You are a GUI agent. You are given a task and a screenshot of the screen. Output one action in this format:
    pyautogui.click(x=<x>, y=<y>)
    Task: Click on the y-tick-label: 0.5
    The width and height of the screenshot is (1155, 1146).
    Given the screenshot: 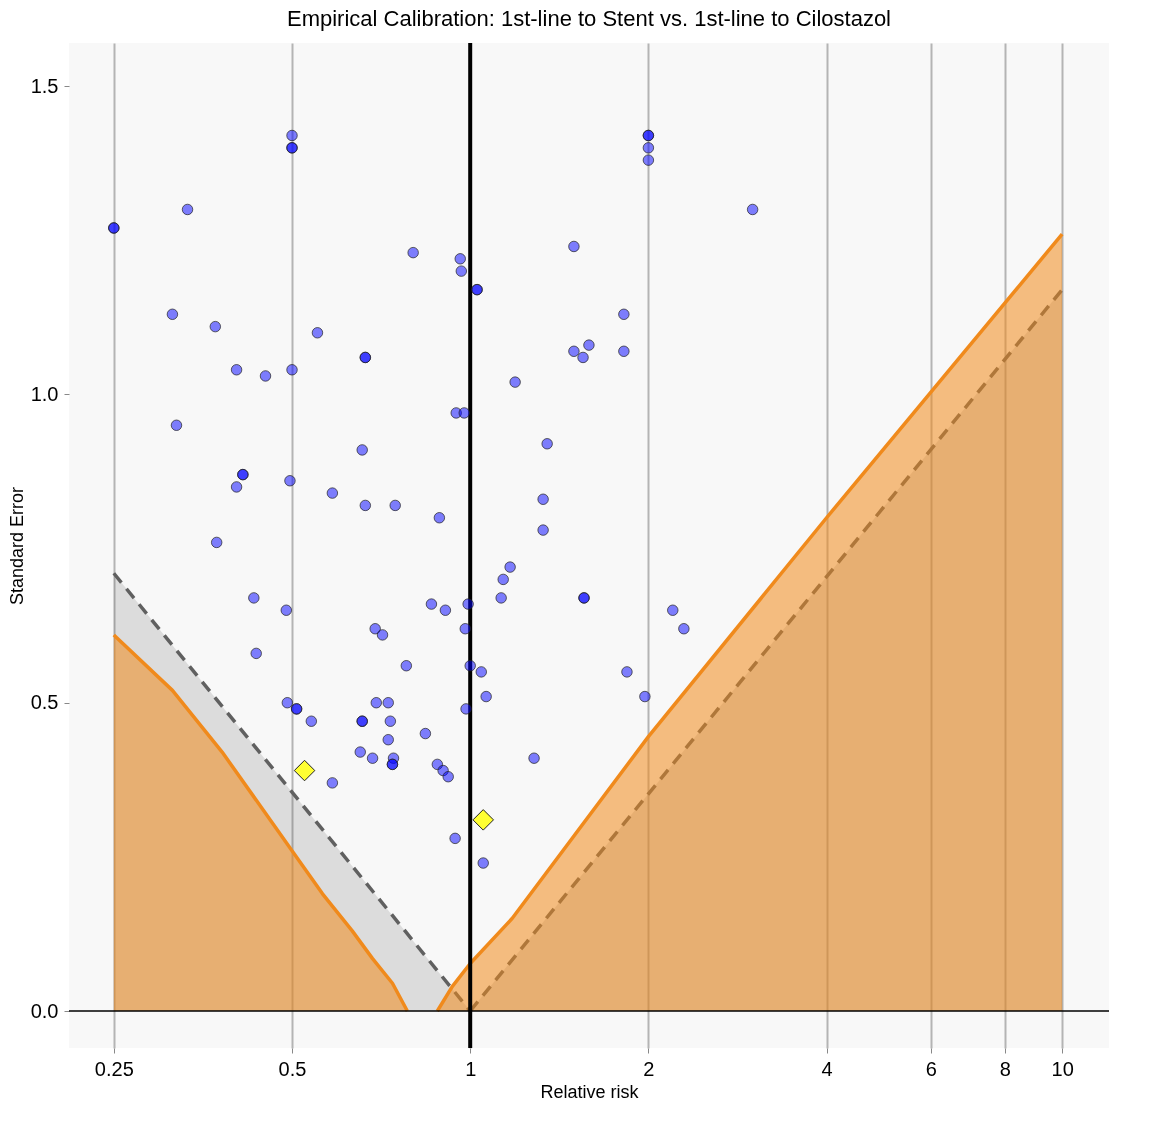 What is the action you would take?
    pyautogui.click(x=44, y=702)
    